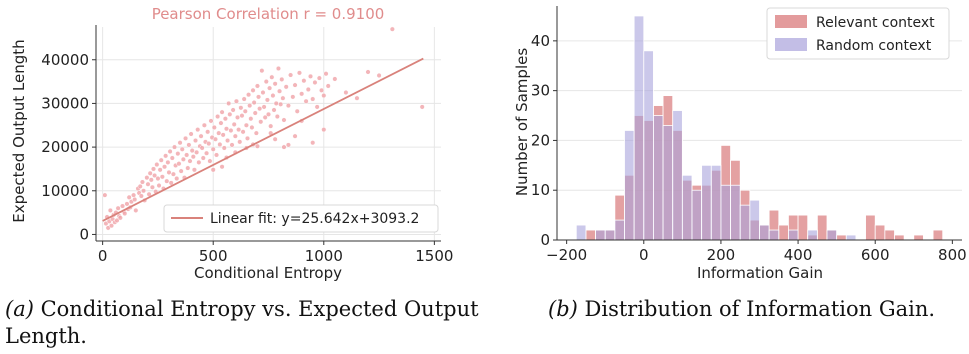  Describe the element at coordinates (544, 140) in the screenshot. I see `panel-b-y-ticks: 0 10 20 30 40` at that location.